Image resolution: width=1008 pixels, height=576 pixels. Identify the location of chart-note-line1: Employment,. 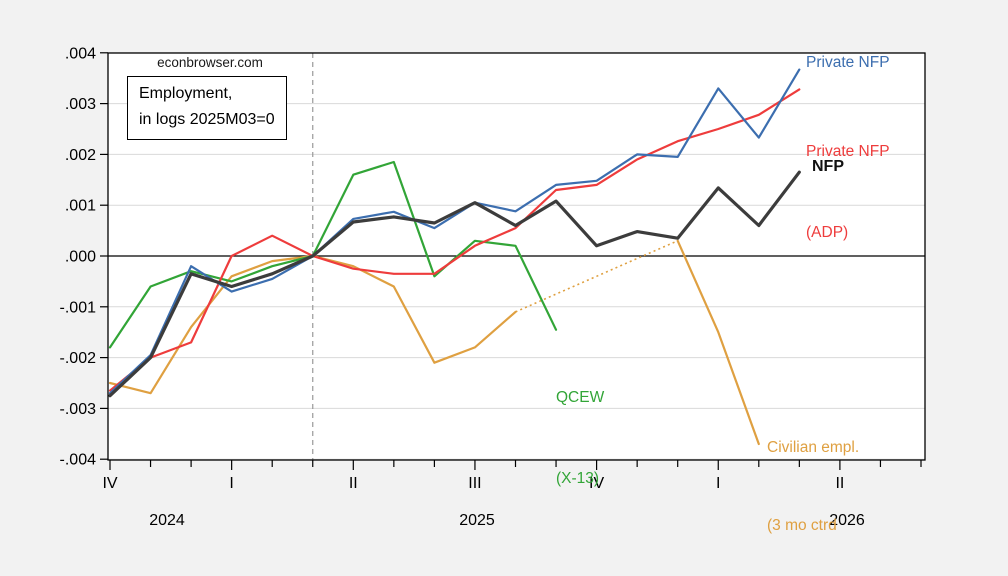
(186, 93).